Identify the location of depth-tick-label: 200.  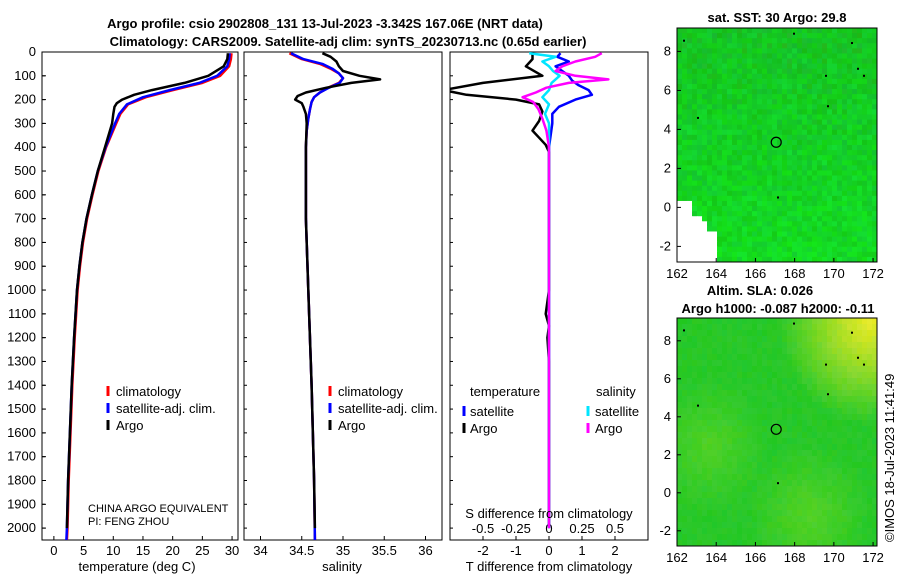
(25, 99).